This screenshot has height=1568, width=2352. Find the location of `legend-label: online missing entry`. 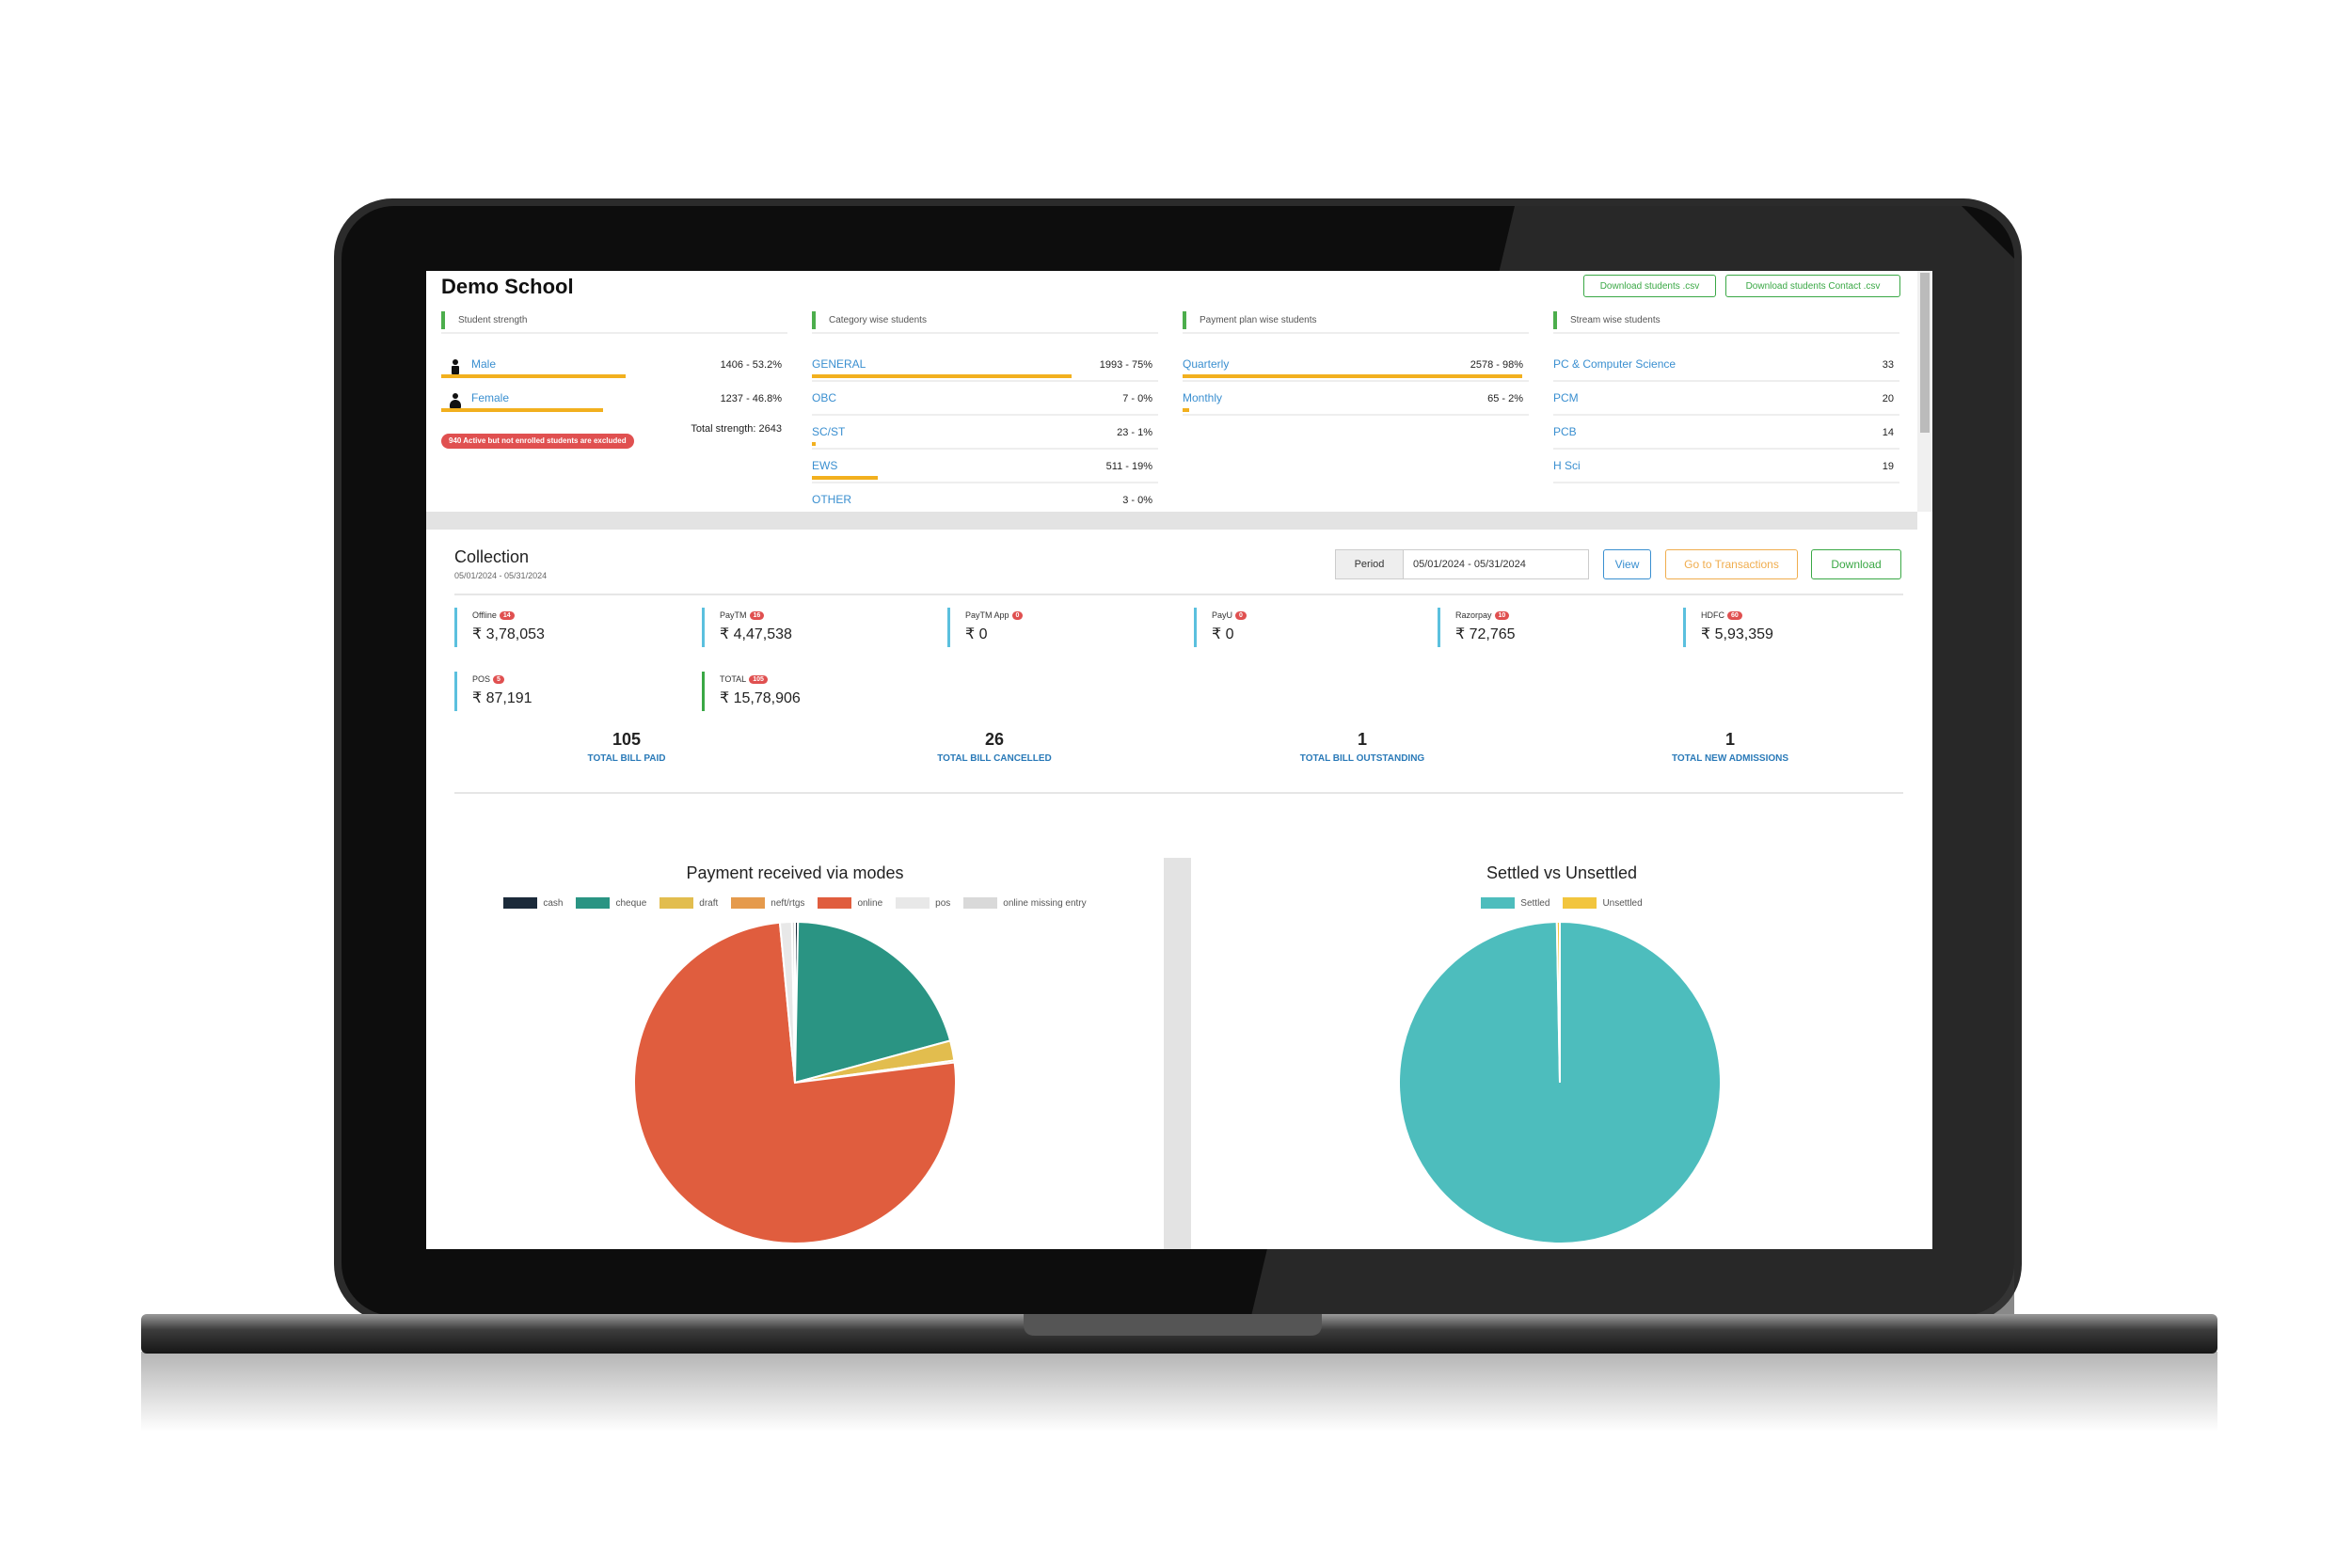

legend-label: online missing entry is located at coordinates (1045, 903).